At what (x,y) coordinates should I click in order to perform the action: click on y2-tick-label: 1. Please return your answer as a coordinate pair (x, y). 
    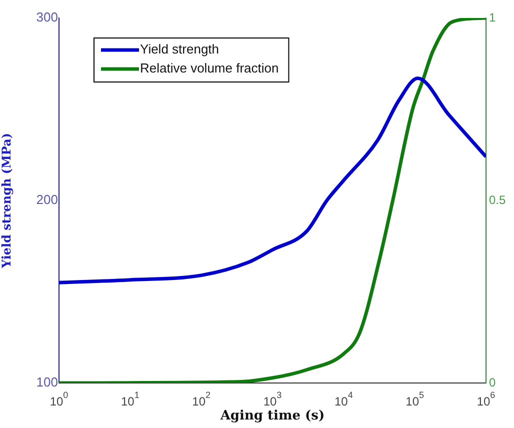
    Looking at the image, I should click on (492, 17).